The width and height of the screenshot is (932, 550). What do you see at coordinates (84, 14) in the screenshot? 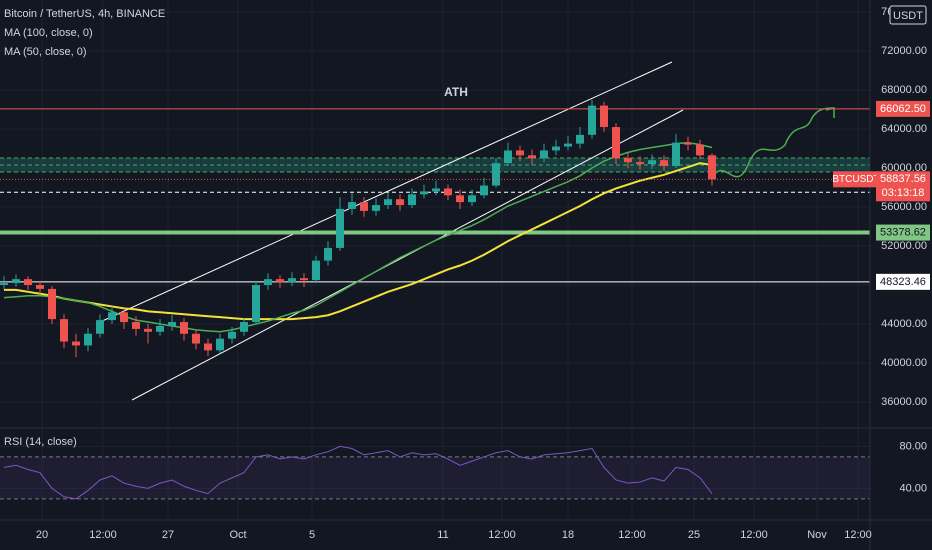
I see `chart-title: Bitcoin / TetherUS, 4h, BINANCE` at bounding box center [84, 14].